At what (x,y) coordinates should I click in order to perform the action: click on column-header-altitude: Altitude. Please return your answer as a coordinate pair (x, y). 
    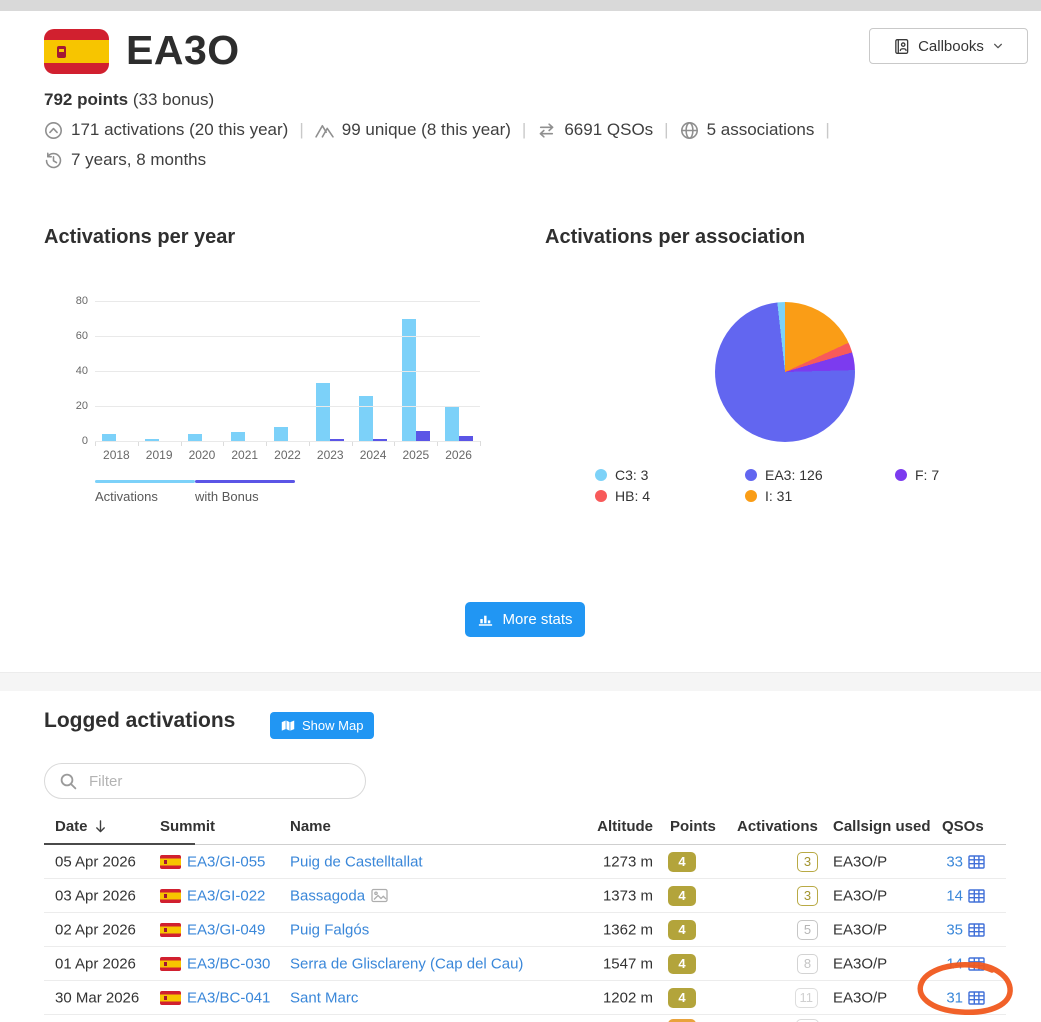
    Looking at the image, I should click on (625, 826).